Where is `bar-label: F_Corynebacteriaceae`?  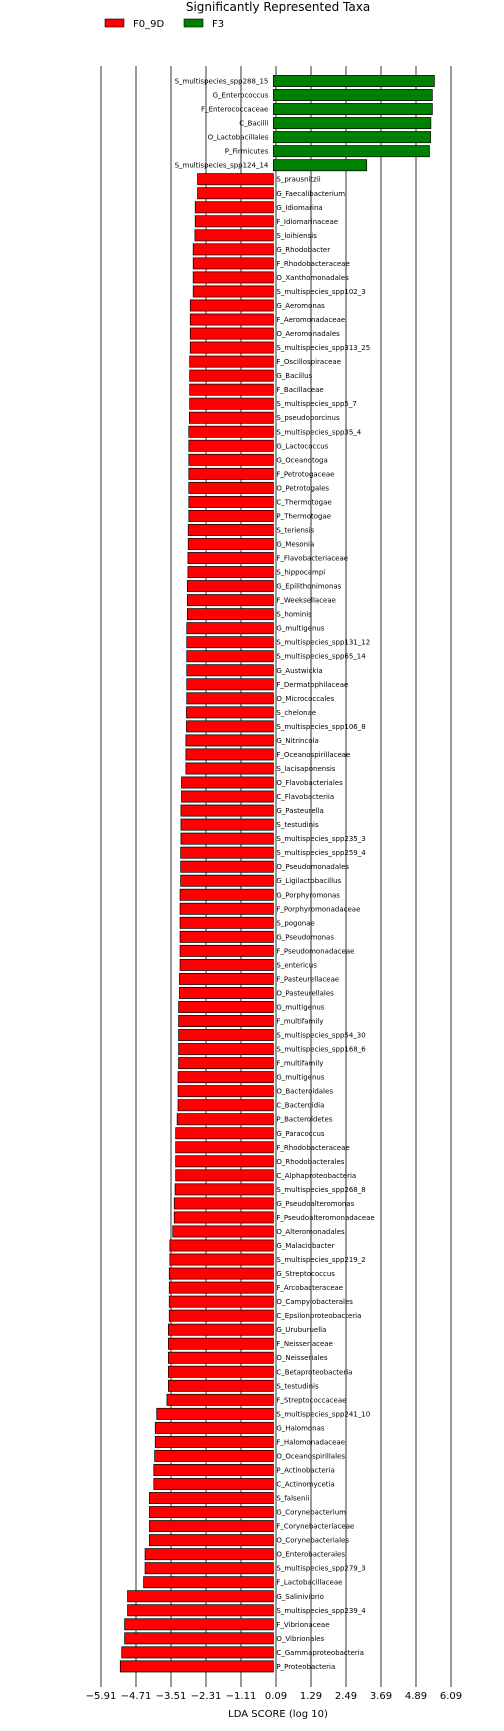
bar-label: F_Corynebacteriaceae is located at coordinates (315, 1527).